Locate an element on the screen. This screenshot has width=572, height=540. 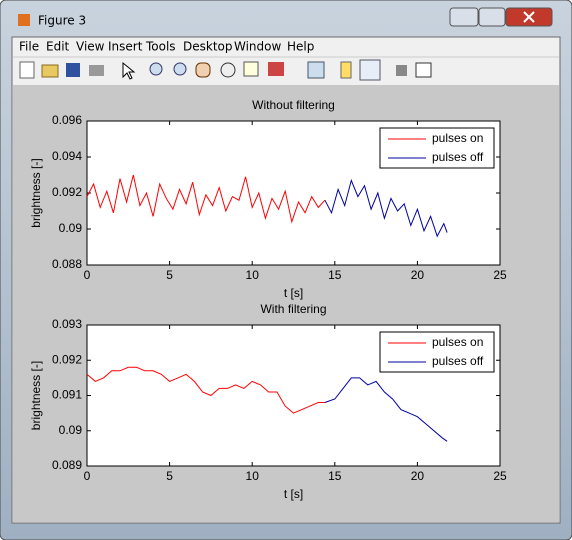
y-tick-label: 0.094 is located at coordinates (67, 156).